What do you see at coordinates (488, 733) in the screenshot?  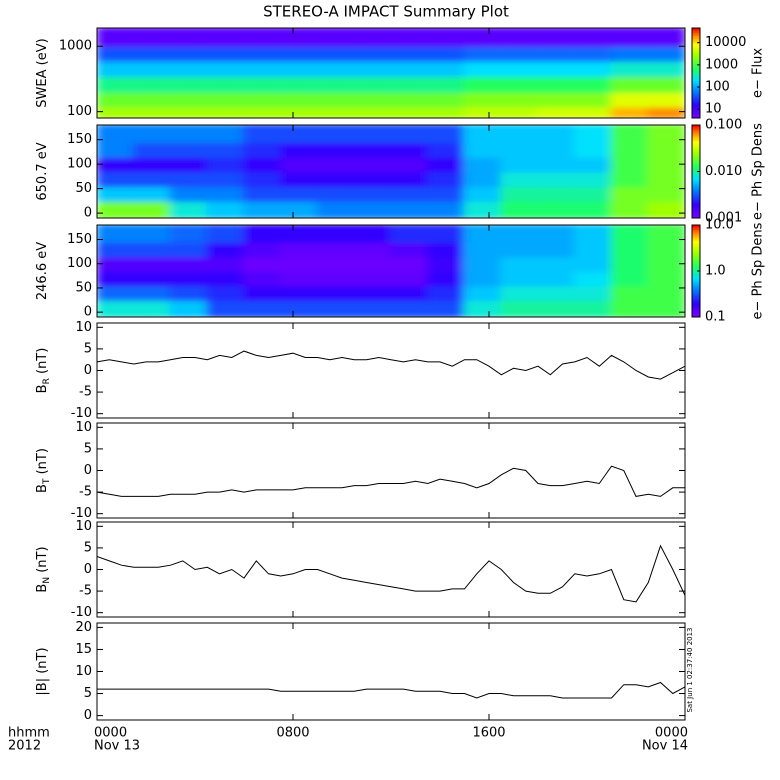 I see `x-tick-label: 1600` at bounding box center [488, 733].